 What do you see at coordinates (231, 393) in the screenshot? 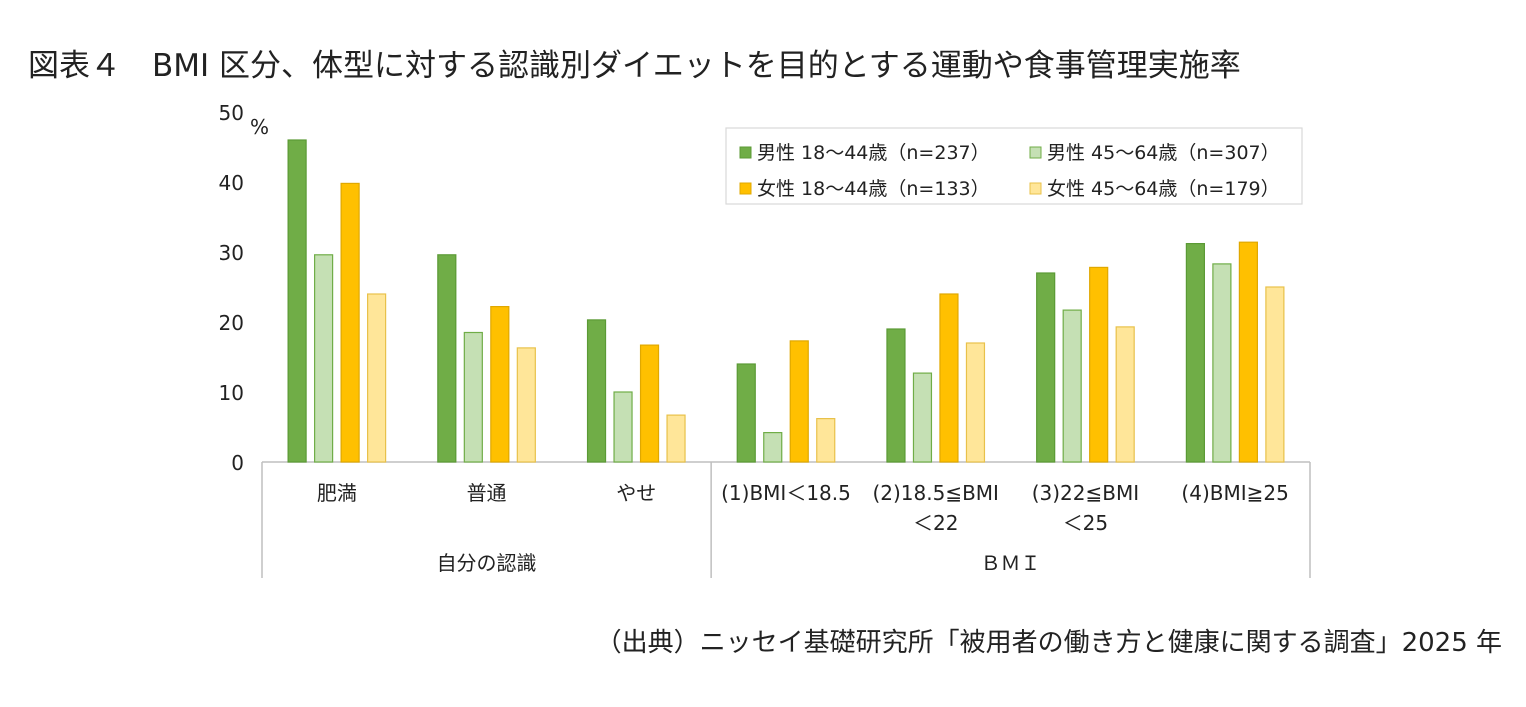
I see `y-tick-label: 10` at bounding box center [231, 393].